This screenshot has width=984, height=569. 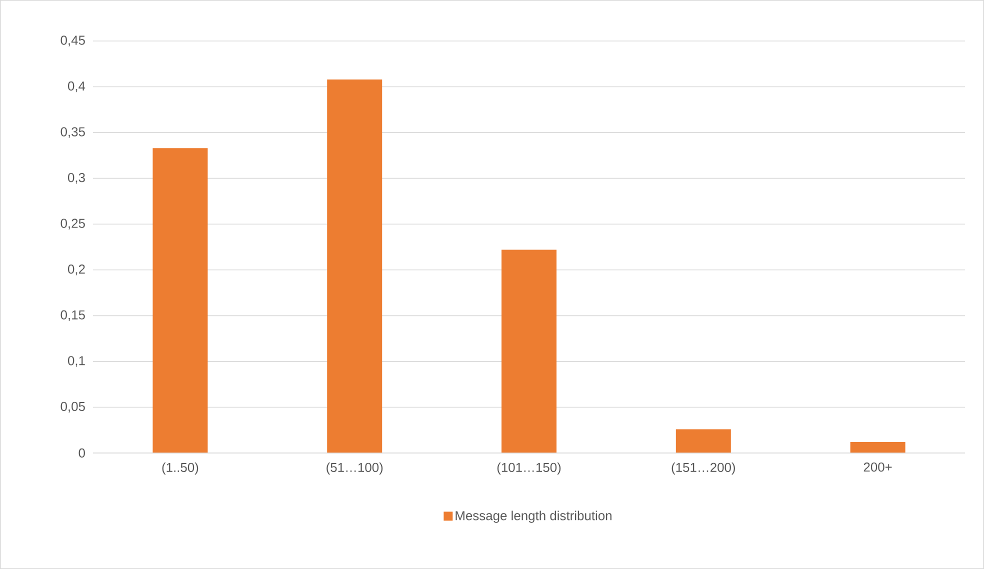 What do you see at coordinates (180, 468) in the screenshot?
I see `x-tick-label: (1..50)` at bounding box center [180, 468].